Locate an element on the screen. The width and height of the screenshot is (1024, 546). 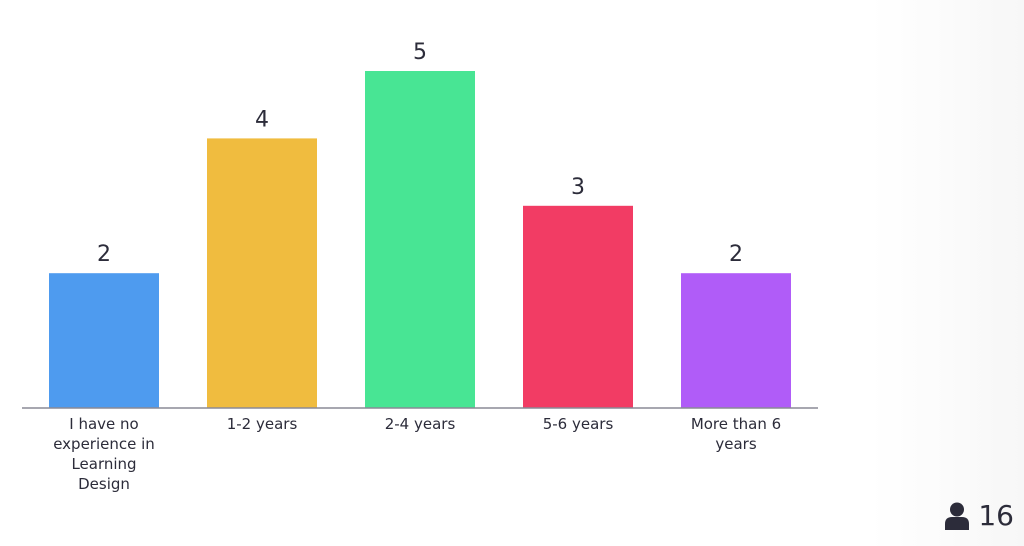
value-label: 3 is located at coordinates (578, 187).